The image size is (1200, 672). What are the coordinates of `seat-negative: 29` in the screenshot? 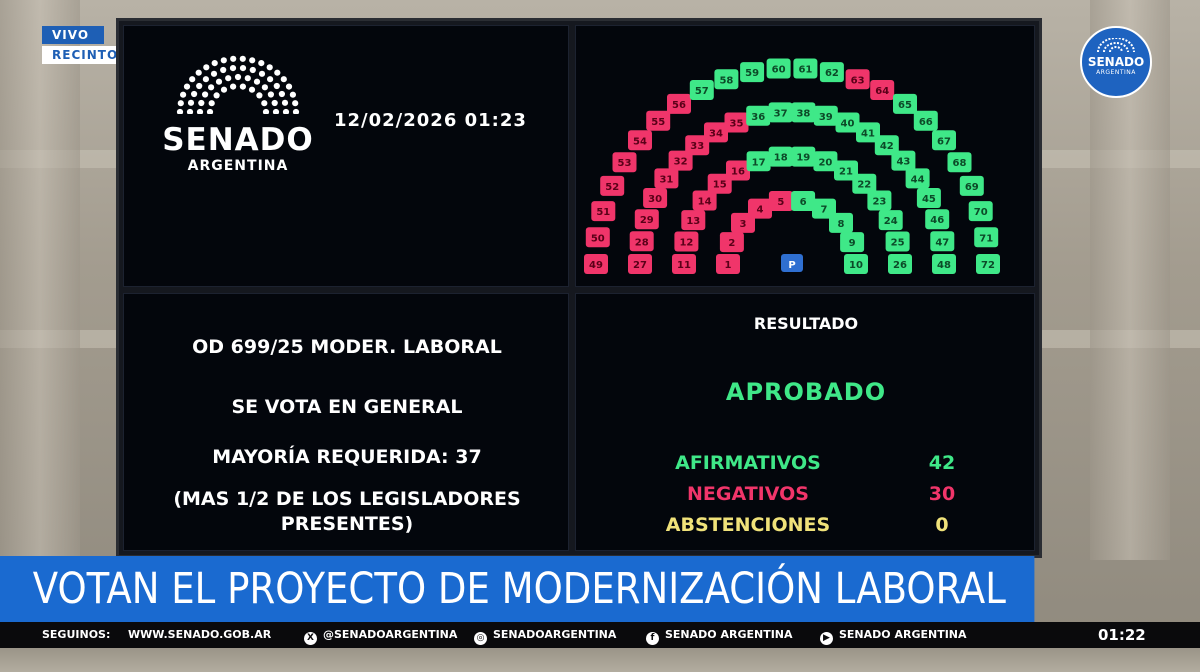 It's located at (646, 219).